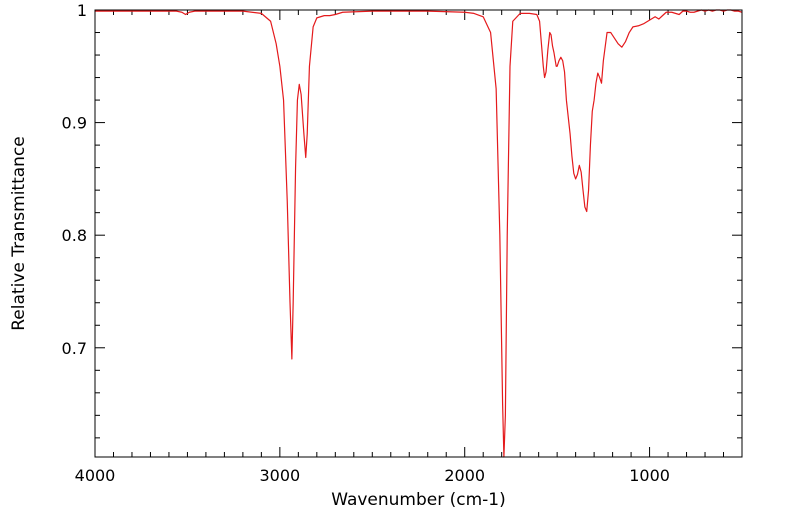 The width and height of the screenshot is (799, 516). I want to click on x-tick-label: 3000, so click(279, 475).